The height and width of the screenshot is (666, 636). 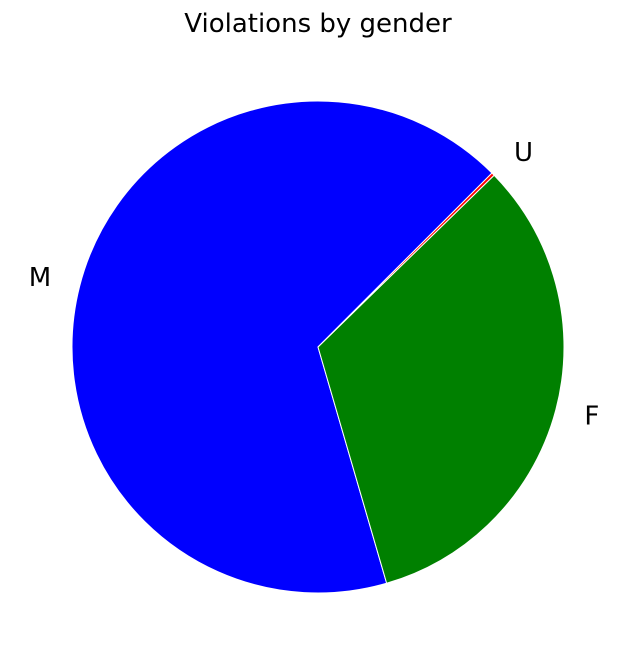 What do you see at coordinates (40, 278) in the screenshot?
I see `pie-label-m: M` at bounding box center [40, 278].